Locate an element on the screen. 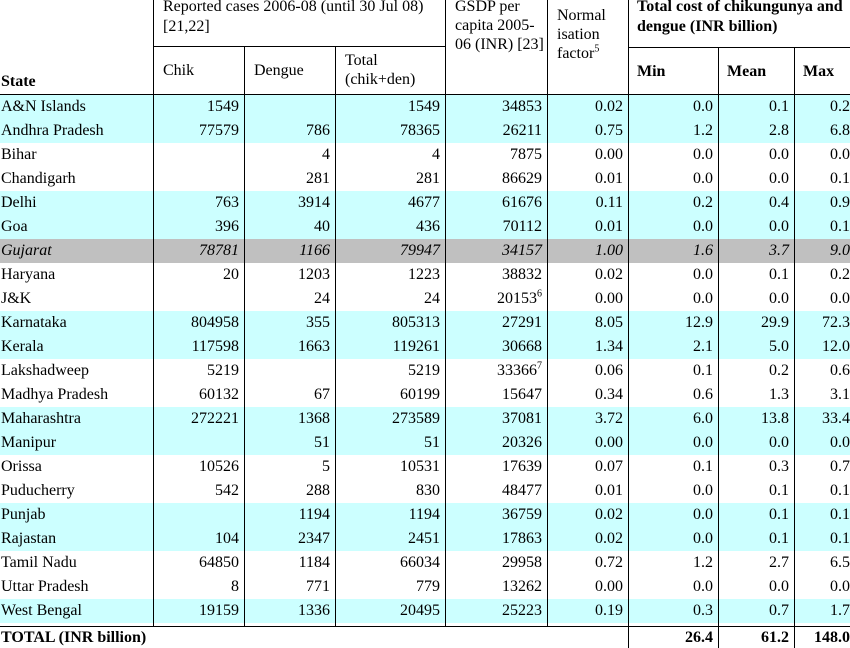 The width and height of the screenshot is (850, 648). cell-max-value: 33.4 is located at coordinates (836, 418).